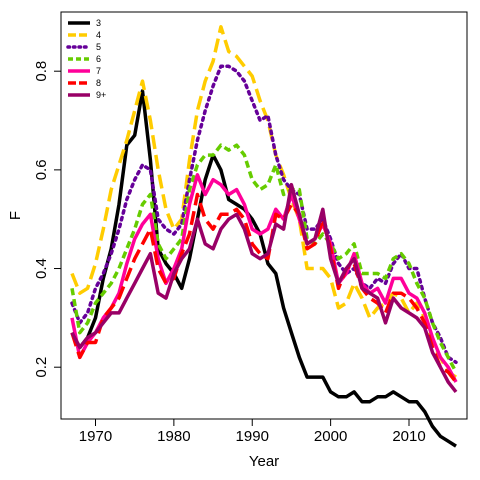  Describe the element at coordinates (41, 169) in the screenshot. I see `y-tick-label: 0.6` at that location.